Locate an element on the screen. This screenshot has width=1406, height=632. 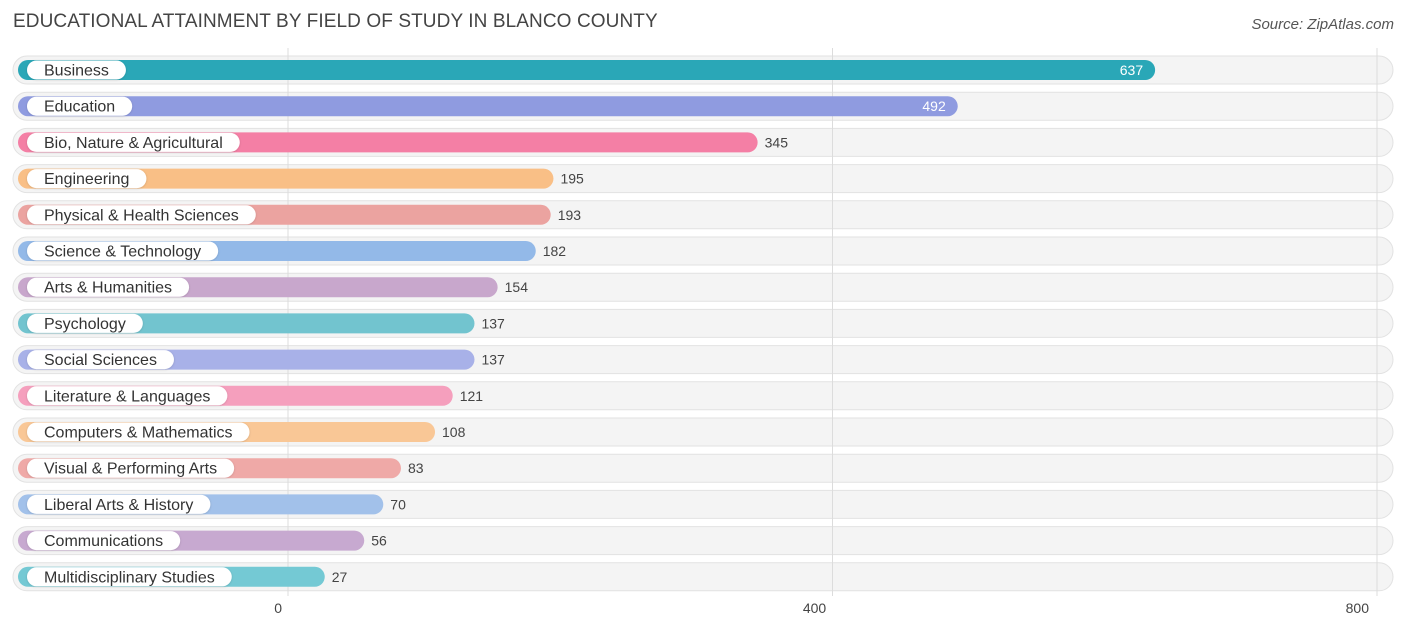
category-label: Engineering is located at coordinates (86, 179).